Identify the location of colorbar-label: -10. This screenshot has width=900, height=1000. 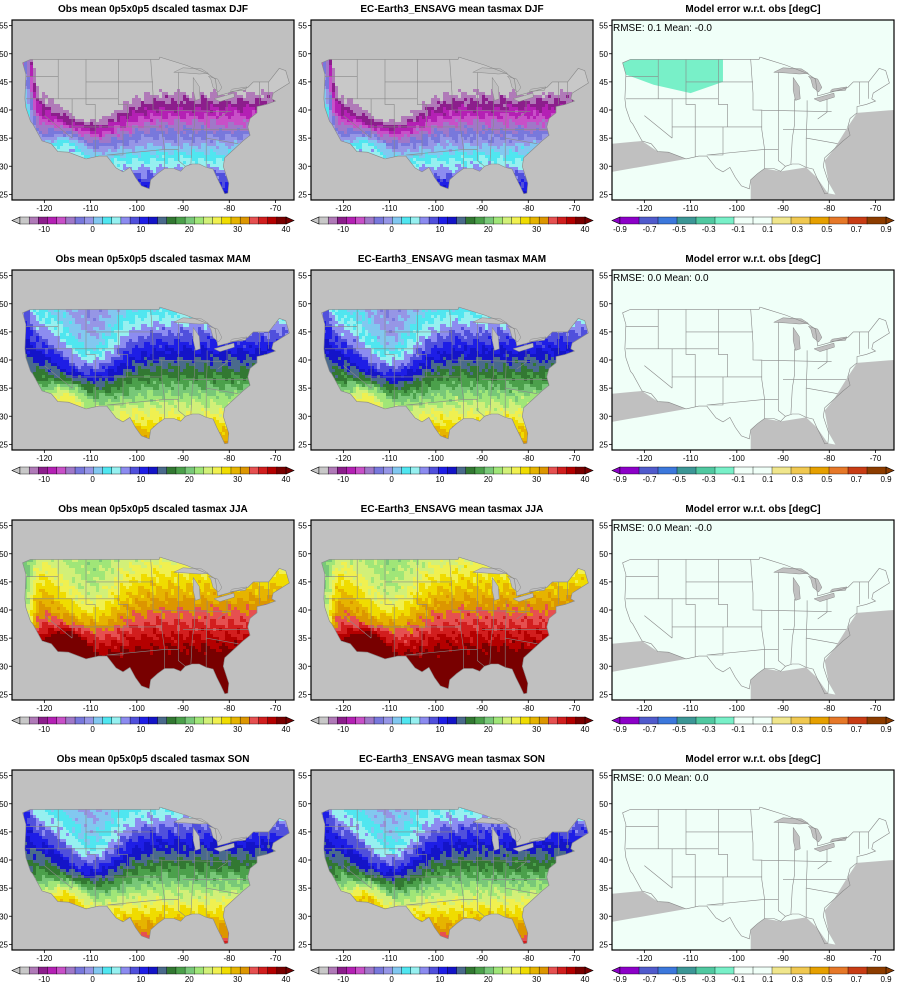
(44, 729).